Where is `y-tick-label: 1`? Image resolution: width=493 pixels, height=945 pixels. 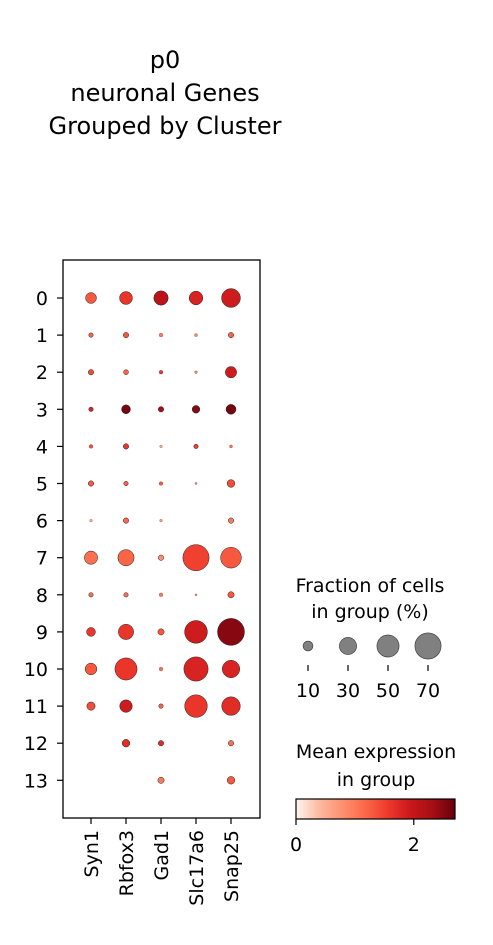 y-tick-label: 1 is located at coordinates (42, 336).